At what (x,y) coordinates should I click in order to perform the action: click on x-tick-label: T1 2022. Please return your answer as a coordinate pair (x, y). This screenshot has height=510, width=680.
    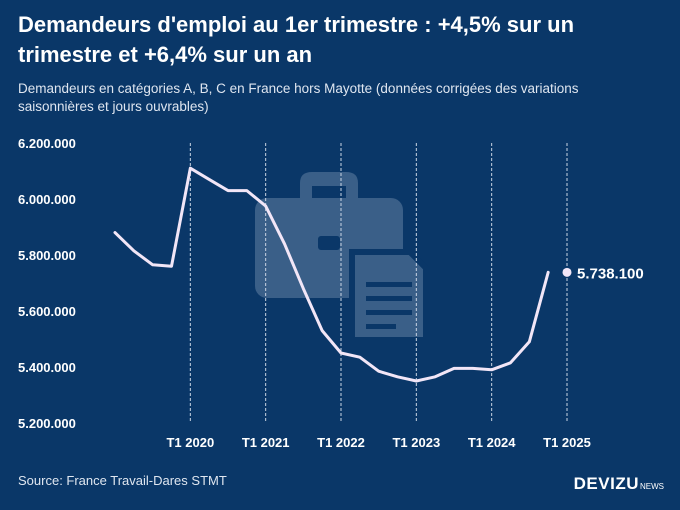
    Looking at the image, I should click on (341, 442).